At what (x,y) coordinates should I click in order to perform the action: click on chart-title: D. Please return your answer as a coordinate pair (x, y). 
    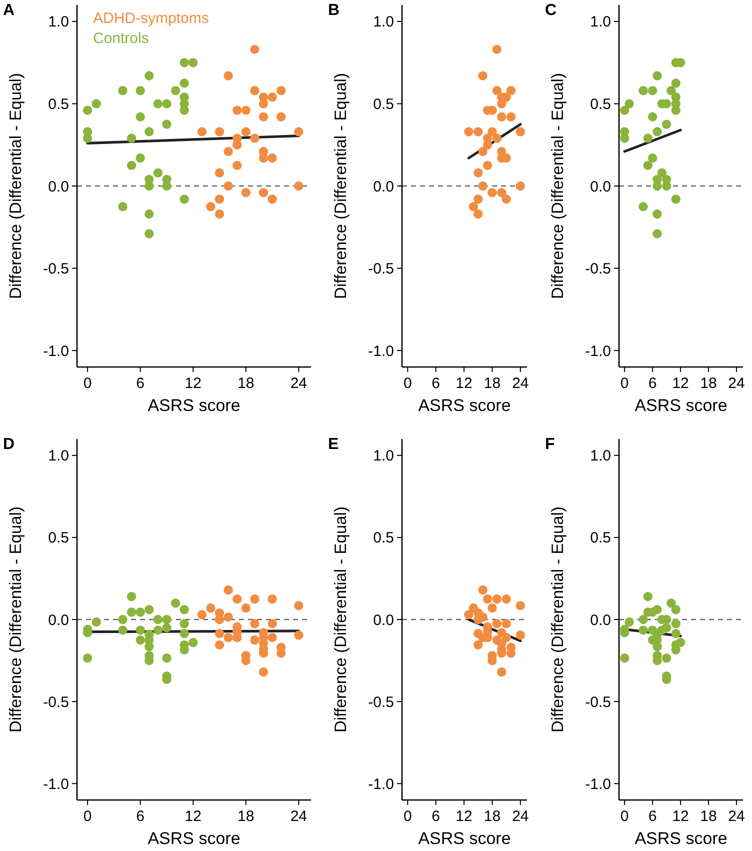
    Looking at the image, I should click on (9, 444).